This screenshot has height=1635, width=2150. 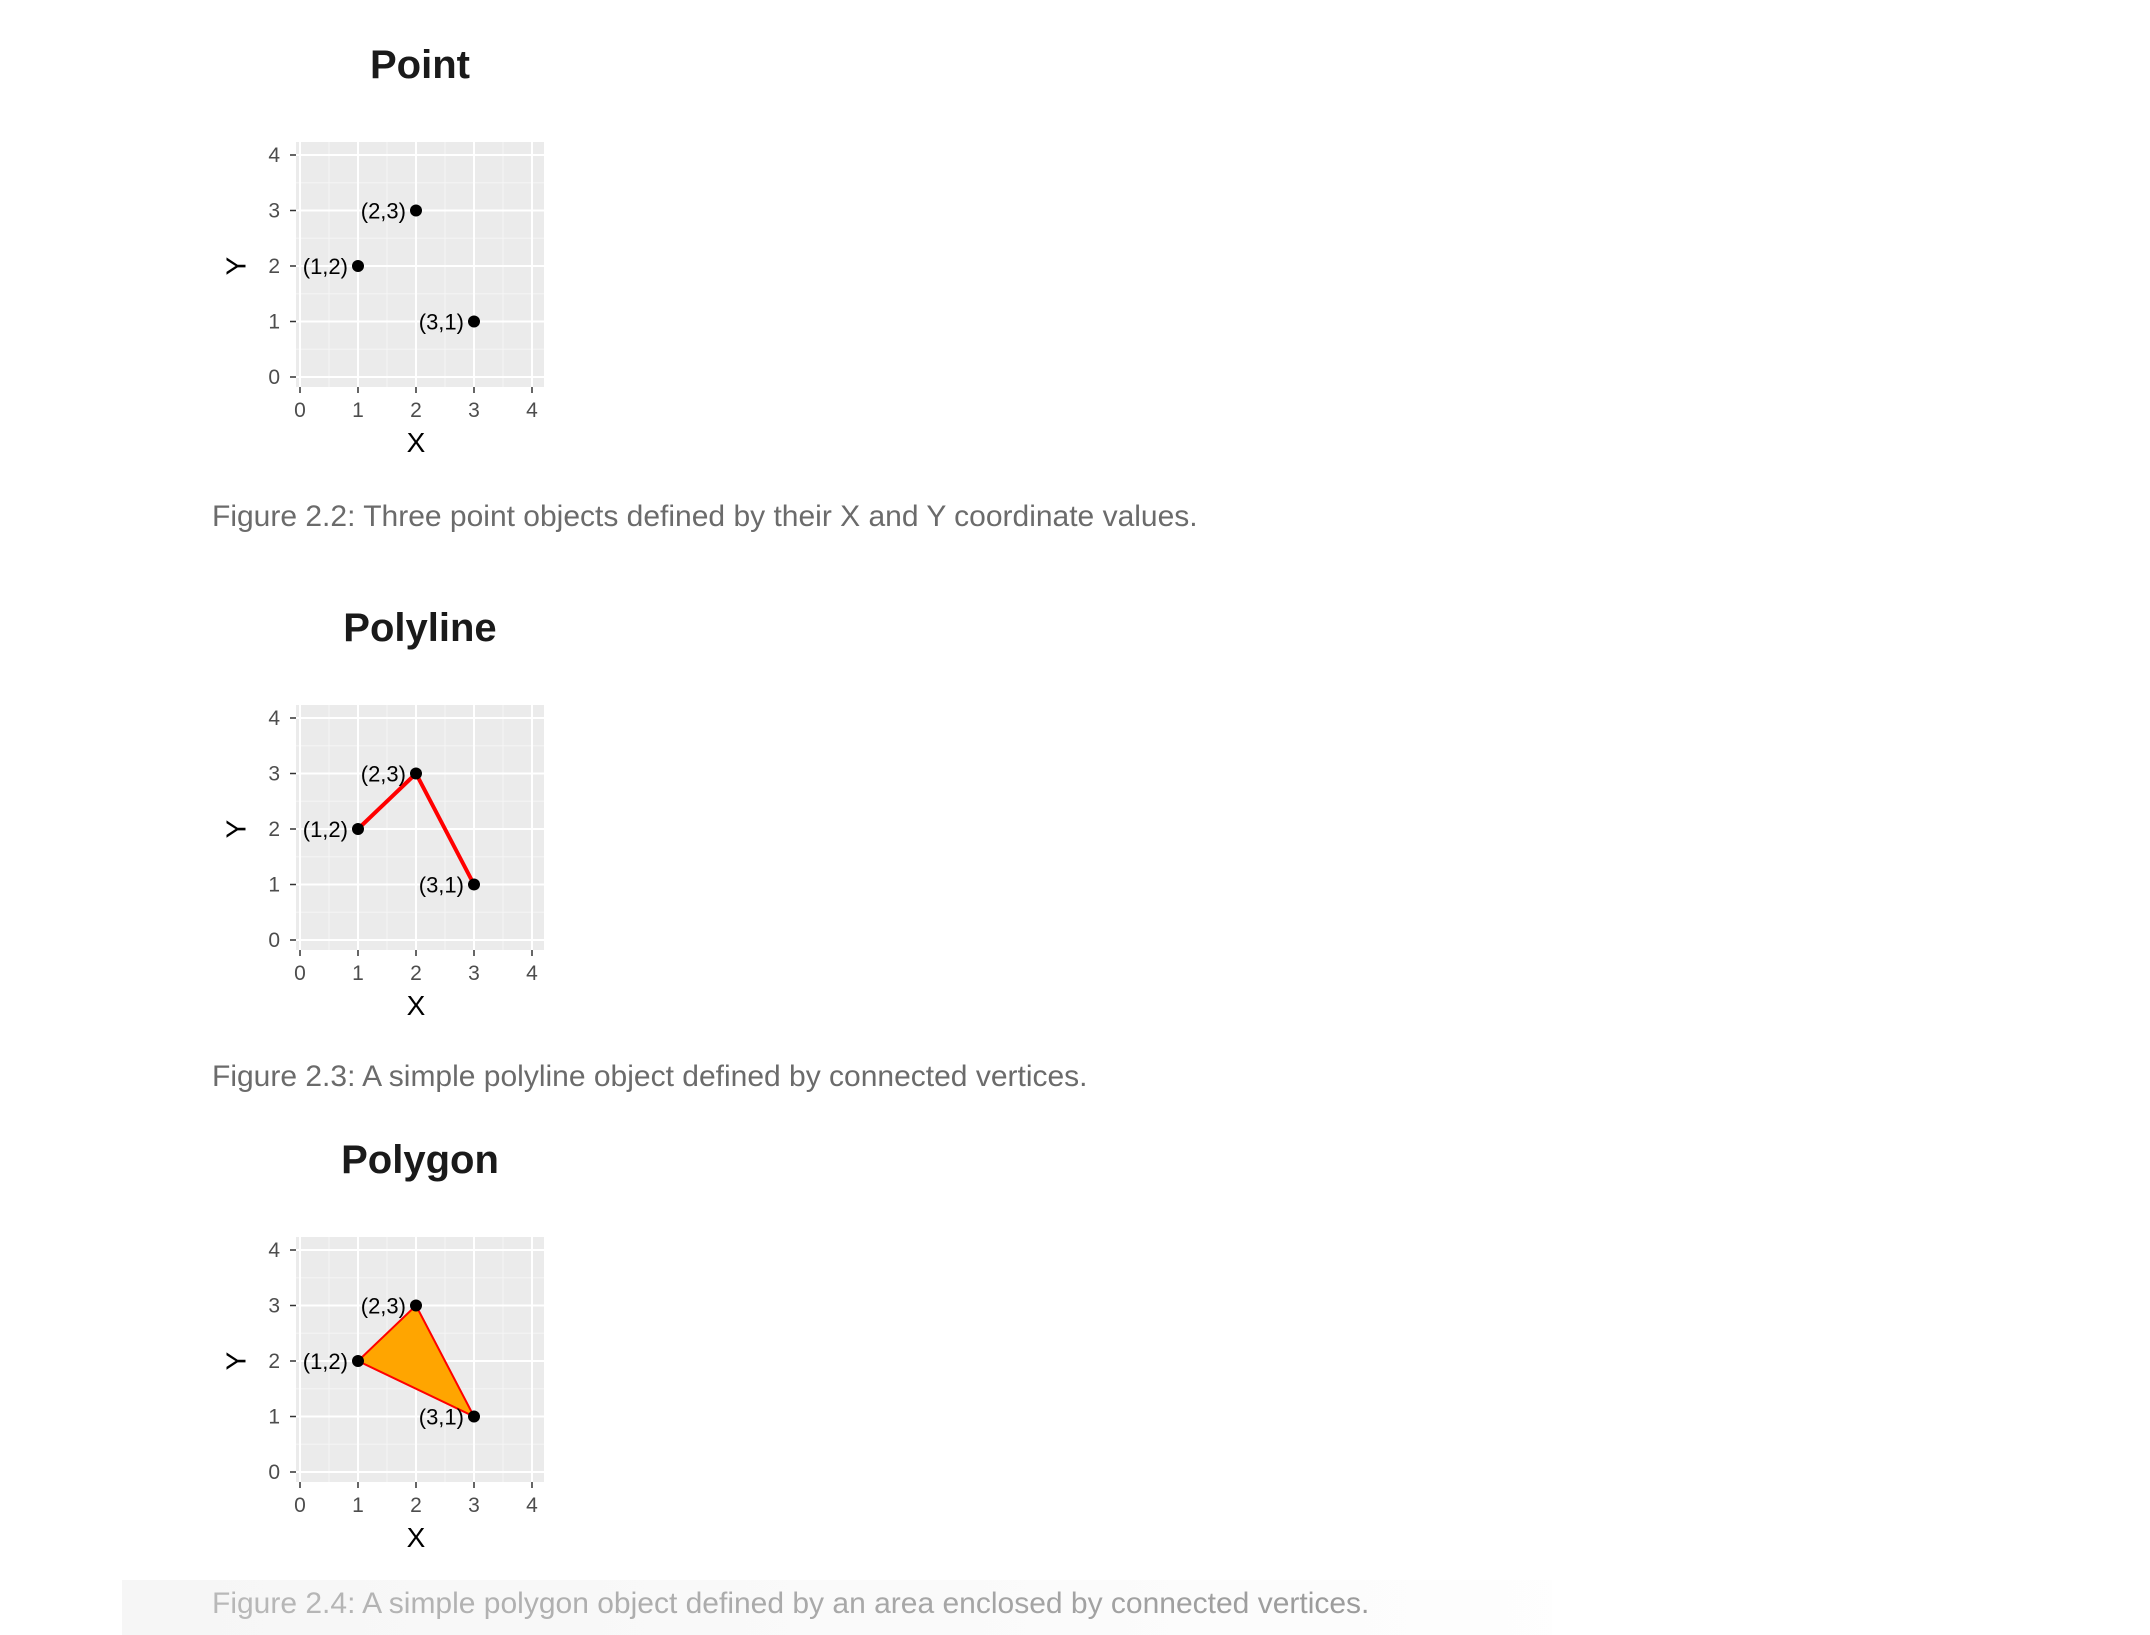 I want to click on plot-title: Polygon, so click(x=420, y=1160).